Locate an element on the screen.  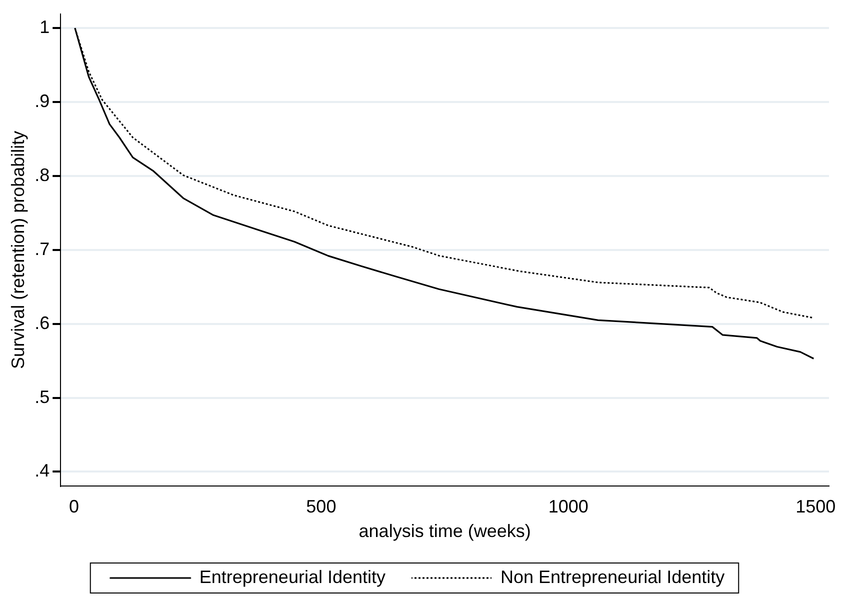
legend-label: Non Entrepreneurial Identity is located at coordinates (612, 576).